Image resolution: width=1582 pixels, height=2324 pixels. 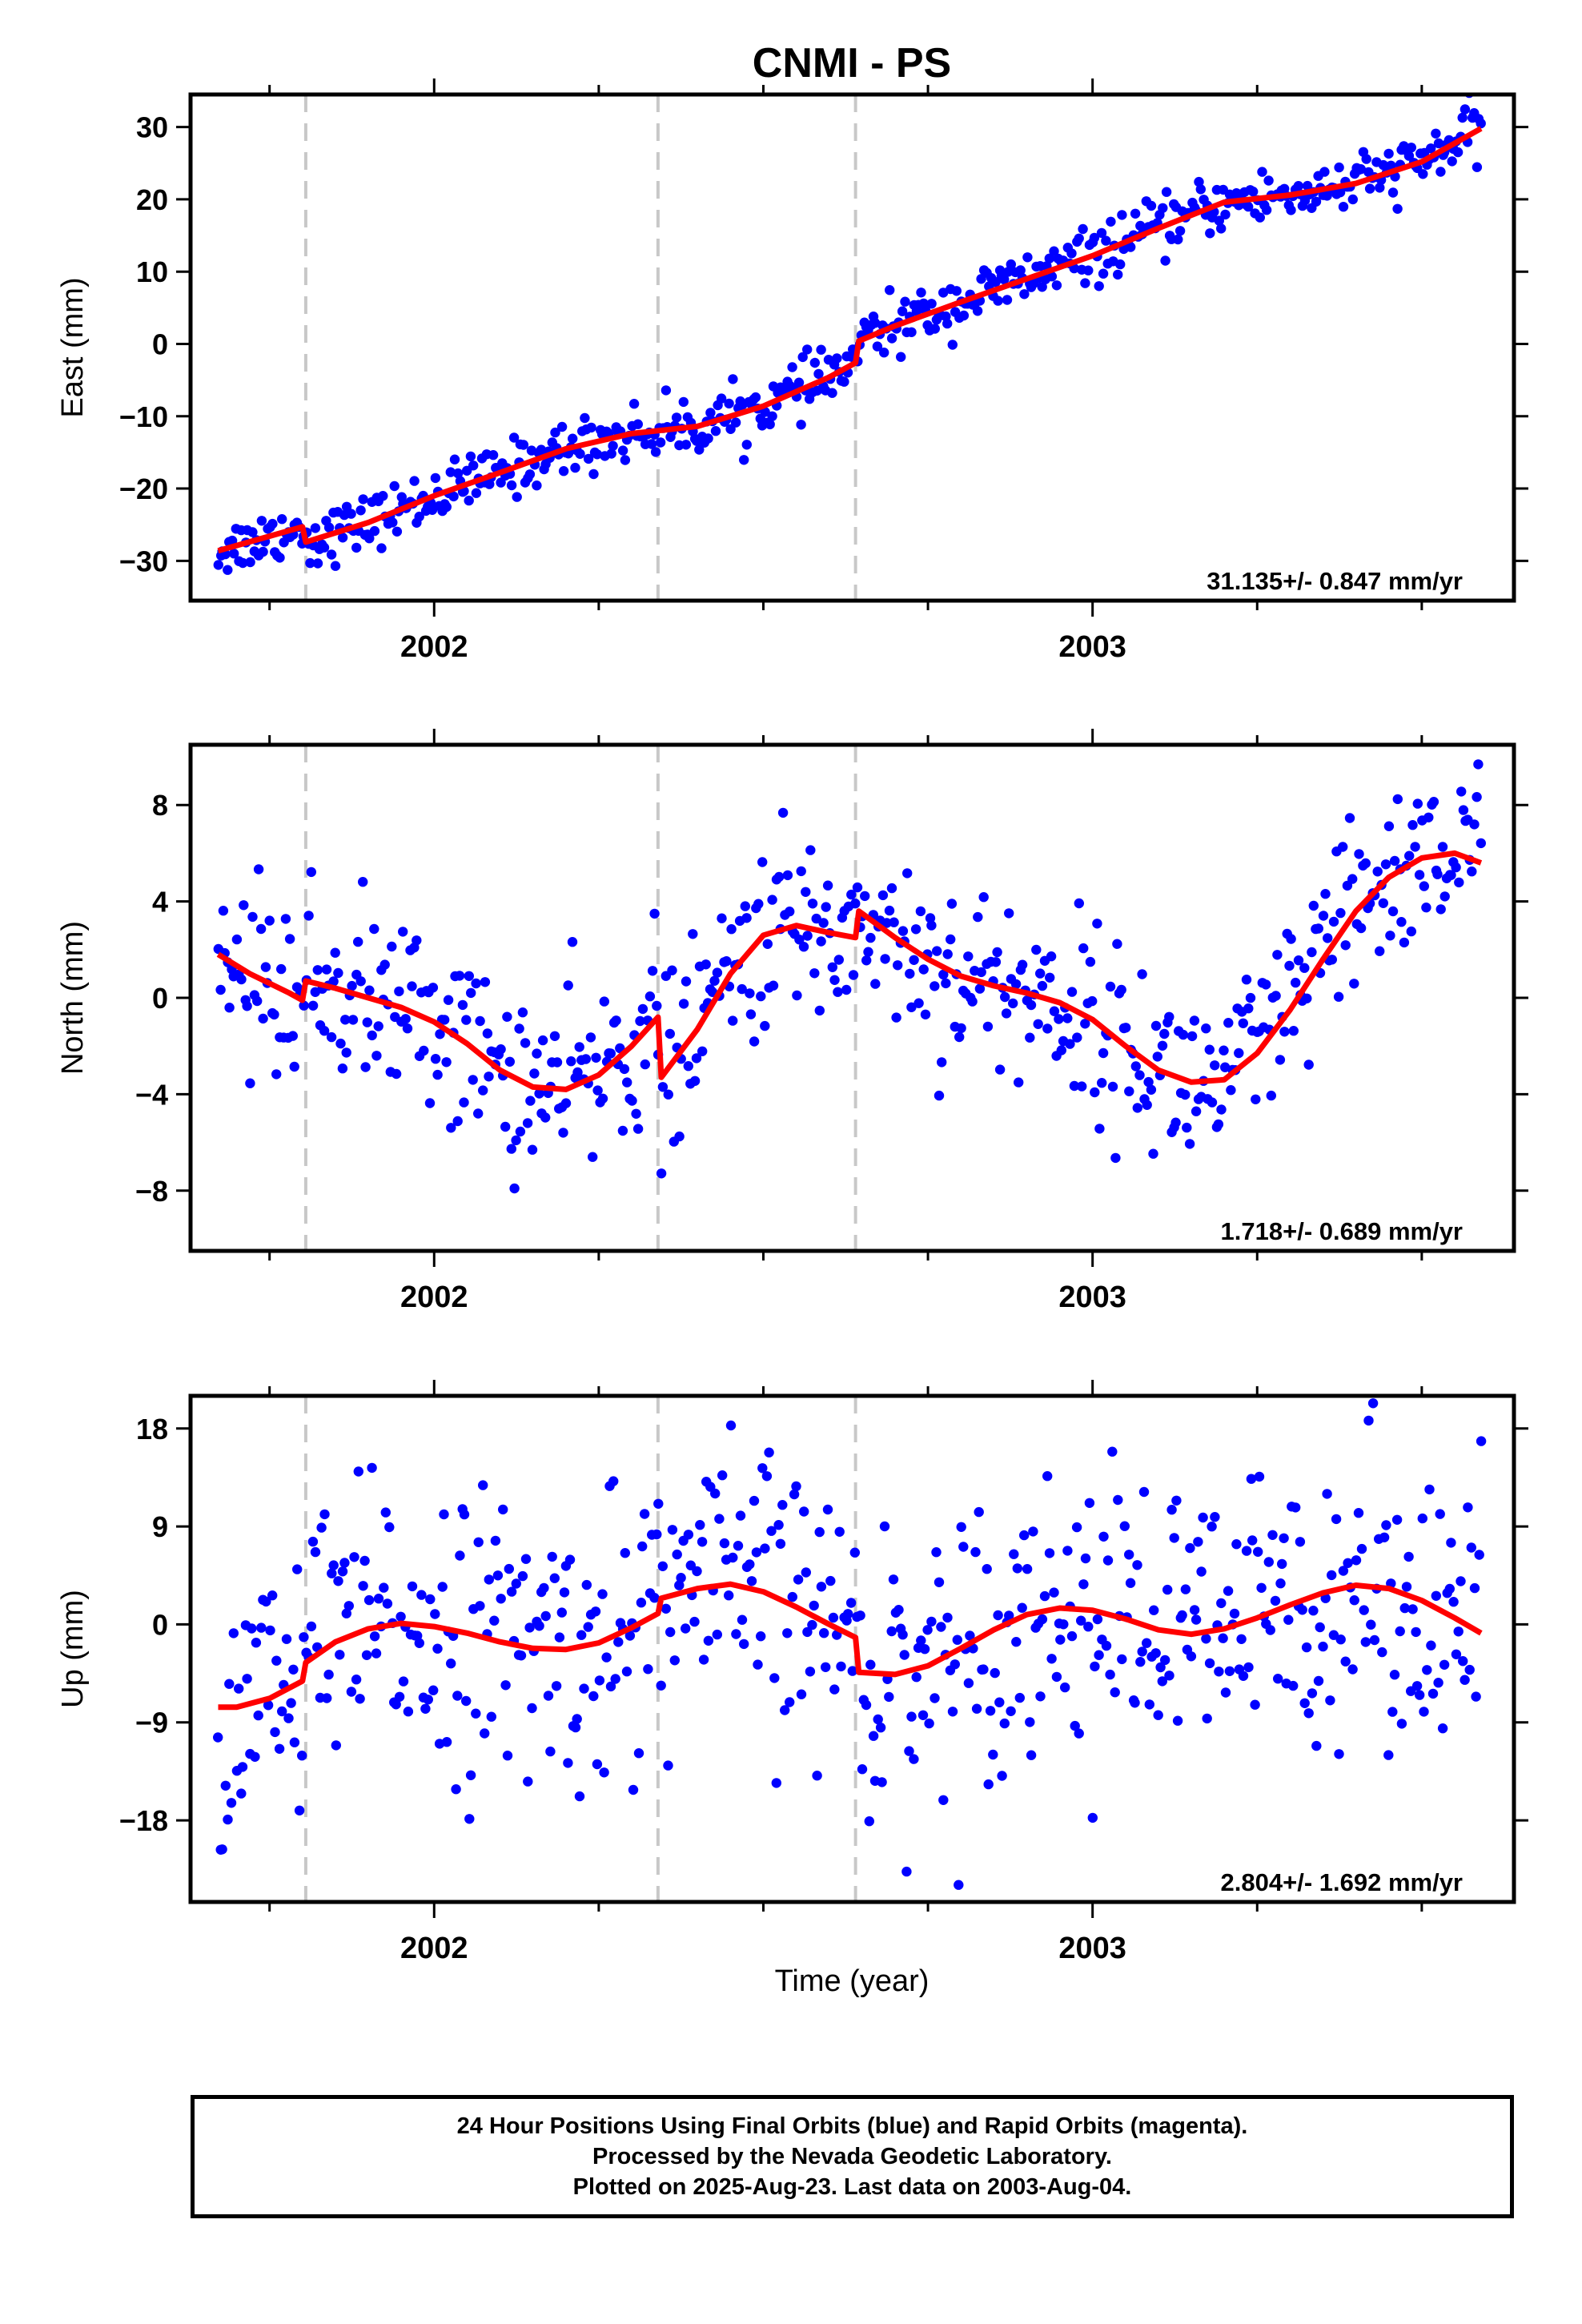 I want to click on y-tick-label: 0, so click(x=160, y=344).